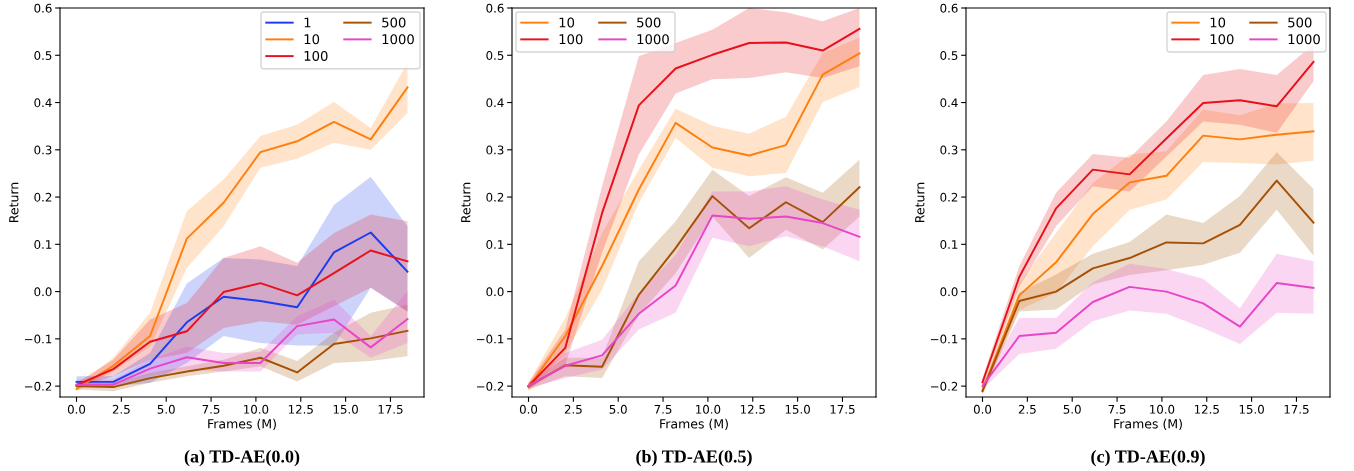 The height and width of the screenshot is (471, 1354). I want to click on text: (c) TD-AE(0.9), so click(1148, 458).